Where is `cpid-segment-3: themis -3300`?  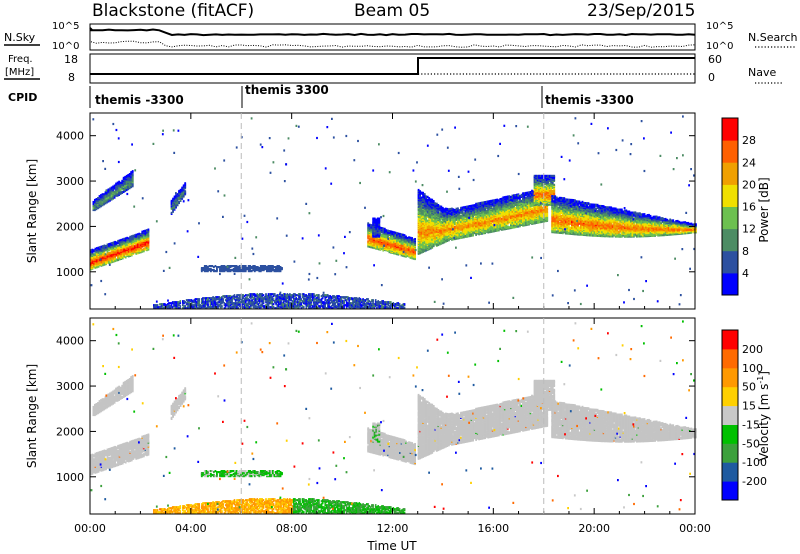 cpid-segment-3: themis -3300 is located at coordinates (589, 100).